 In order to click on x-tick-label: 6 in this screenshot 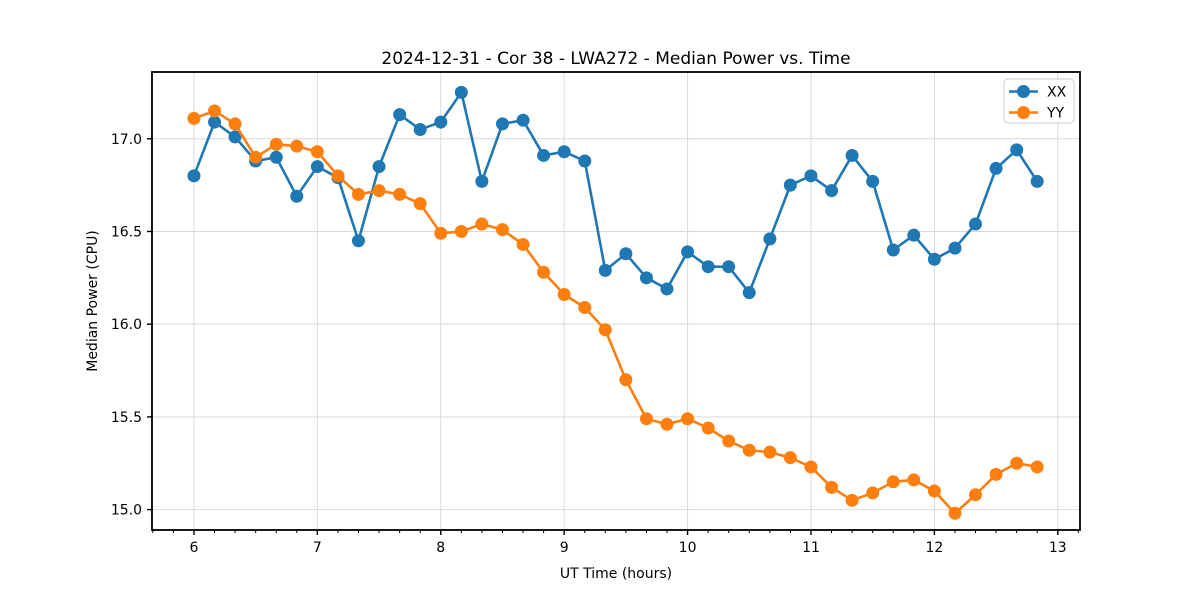, I will do `click(193, 548)`.